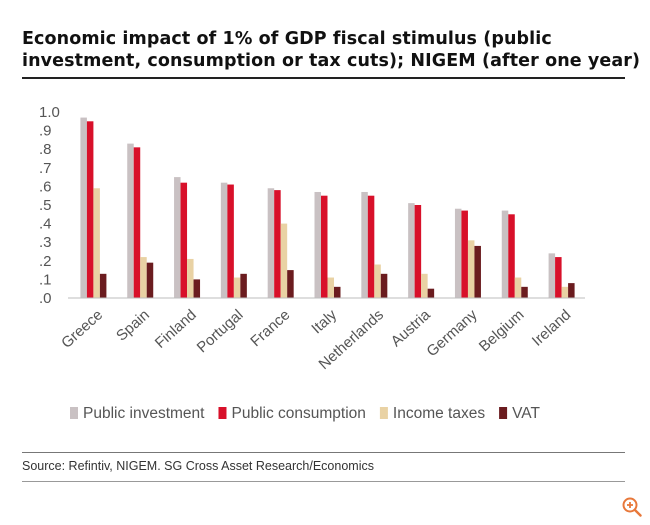 Image resolution: width=650 pixels, height=525 pixels. I want to click on y-tick-label: .7, so click(45, 168).